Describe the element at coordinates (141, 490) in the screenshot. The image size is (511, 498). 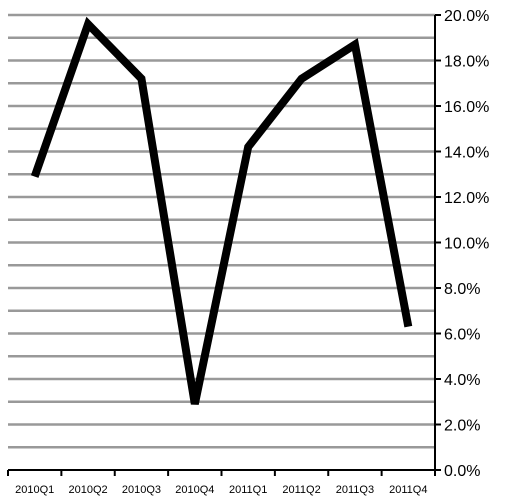
I see `x-tick-label: 2010Q3` at that location.